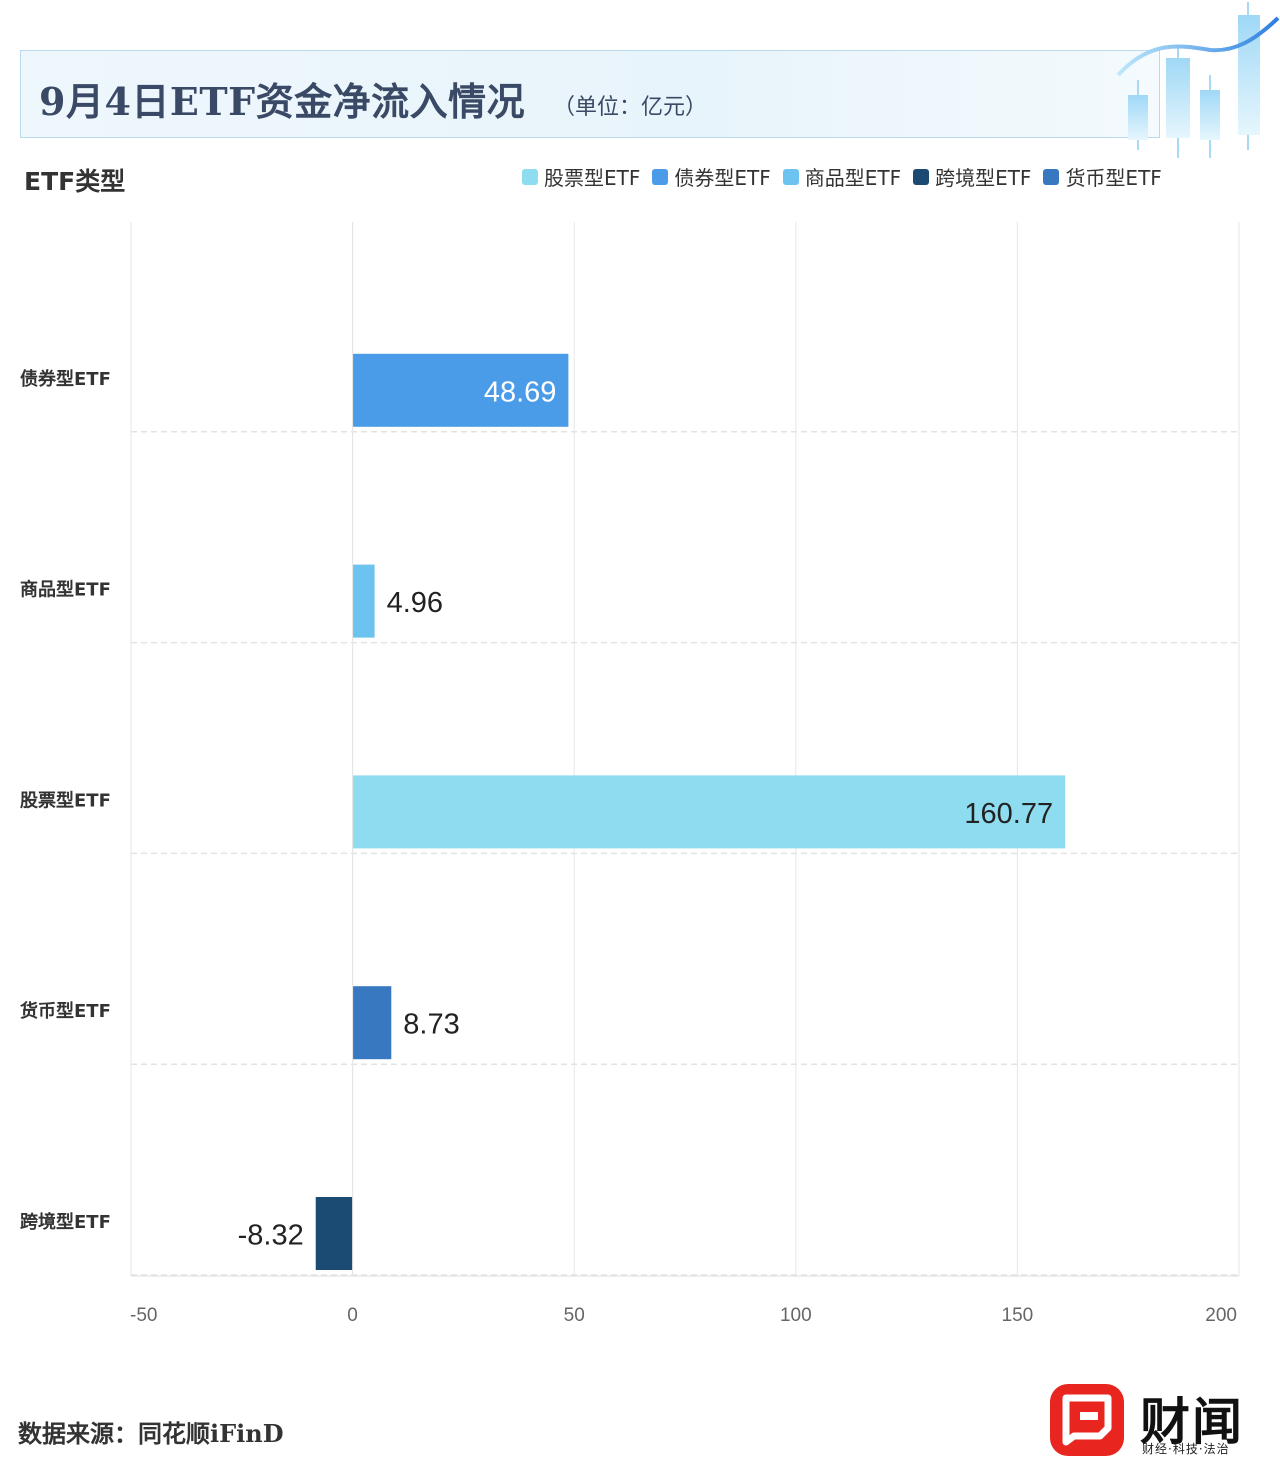  Describe the element at coordinates (590, 94) in the screenshot. I see `title-banner: 9月4日ETF资金净流入情况 （单位：亿元）` at that location.